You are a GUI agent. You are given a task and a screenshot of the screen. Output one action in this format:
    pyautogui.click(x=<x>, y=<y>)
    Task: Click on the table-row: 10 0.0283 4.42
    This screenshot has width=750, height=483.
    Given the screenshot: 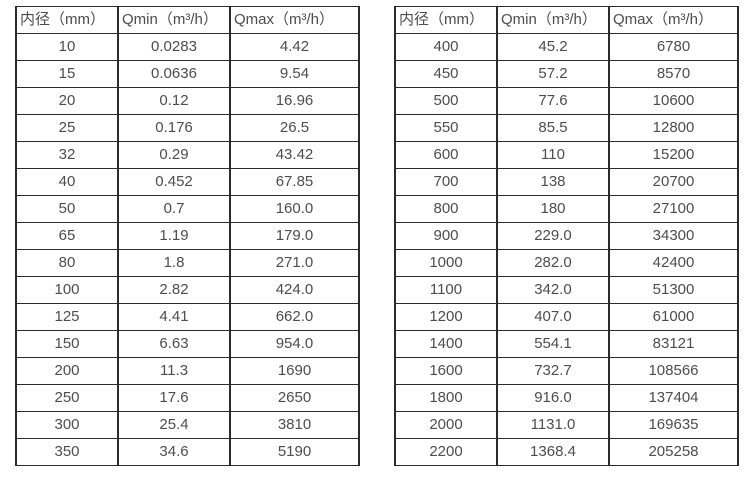 What is the action you would take?
    pyautogui.click(x=187, y=47)
    